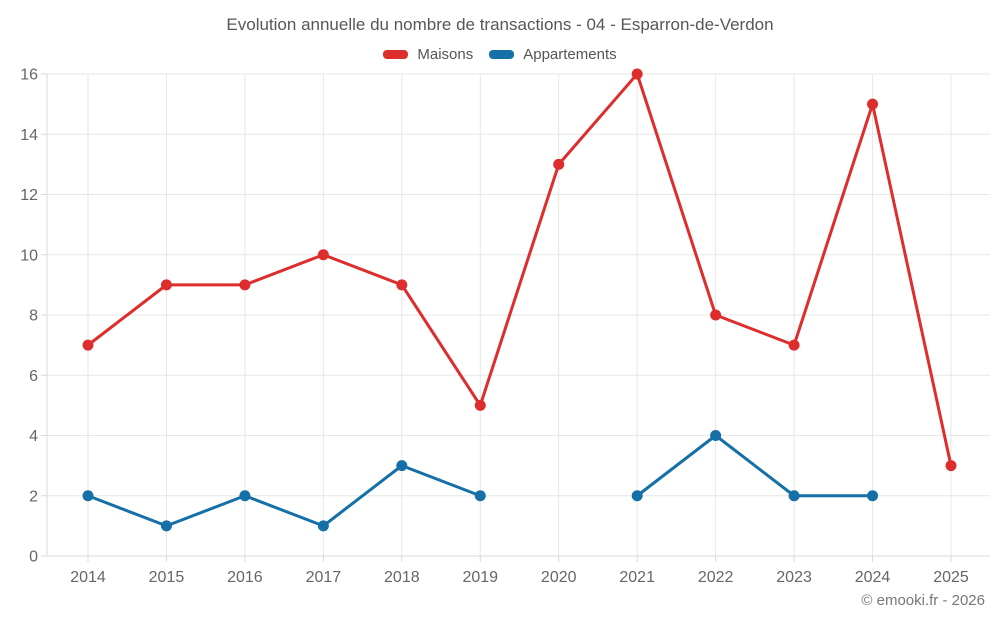  I want to click on y-tick-label: 14, so click(29, 135).